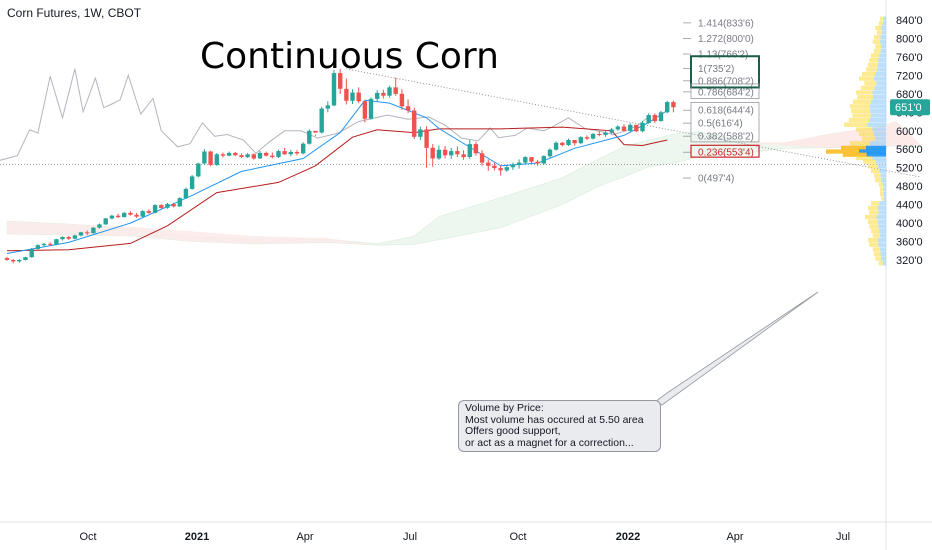 Image resolution: width=932 pixels, height=550 pixels. I want to click on fib-level-label: 1.272(800'0), so click(726, 39).